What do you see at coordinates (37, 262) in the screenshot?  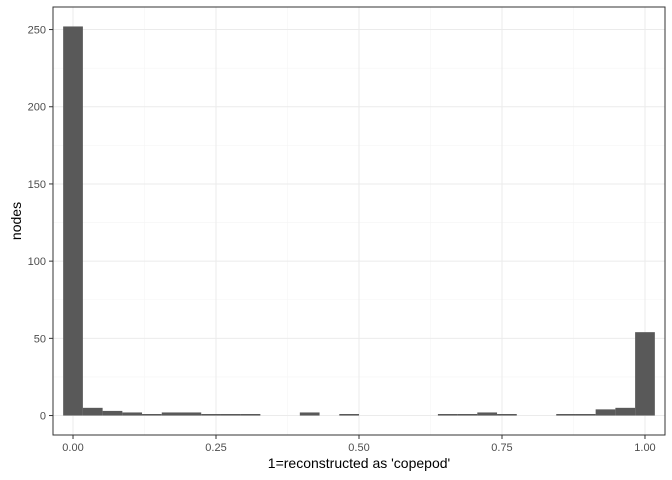 I see `y-tick-label: 100` at bounding box center [37, 262].